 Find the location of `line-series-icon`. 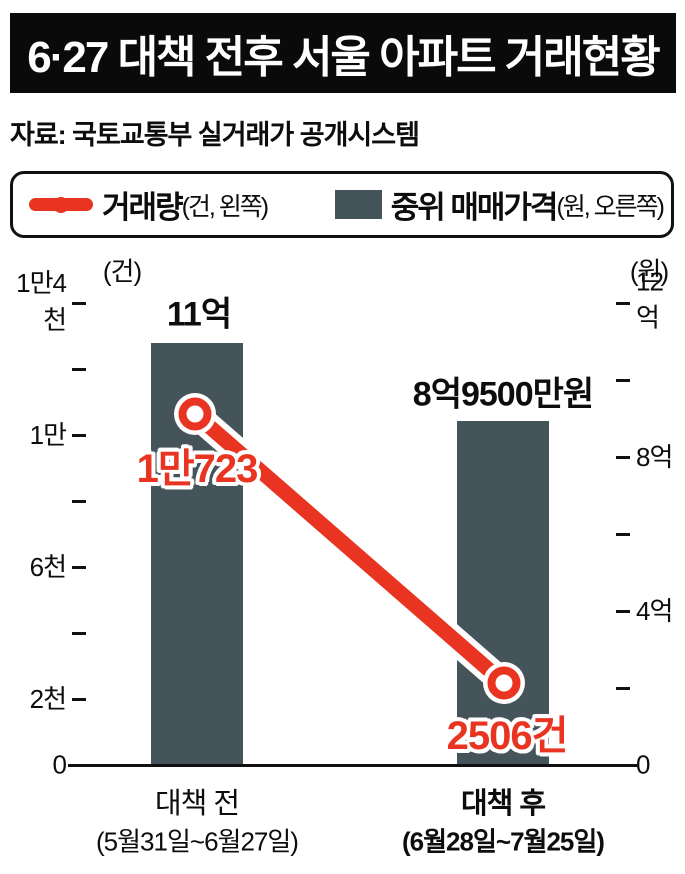

line-series-icon is located at coordinates (61, 204).